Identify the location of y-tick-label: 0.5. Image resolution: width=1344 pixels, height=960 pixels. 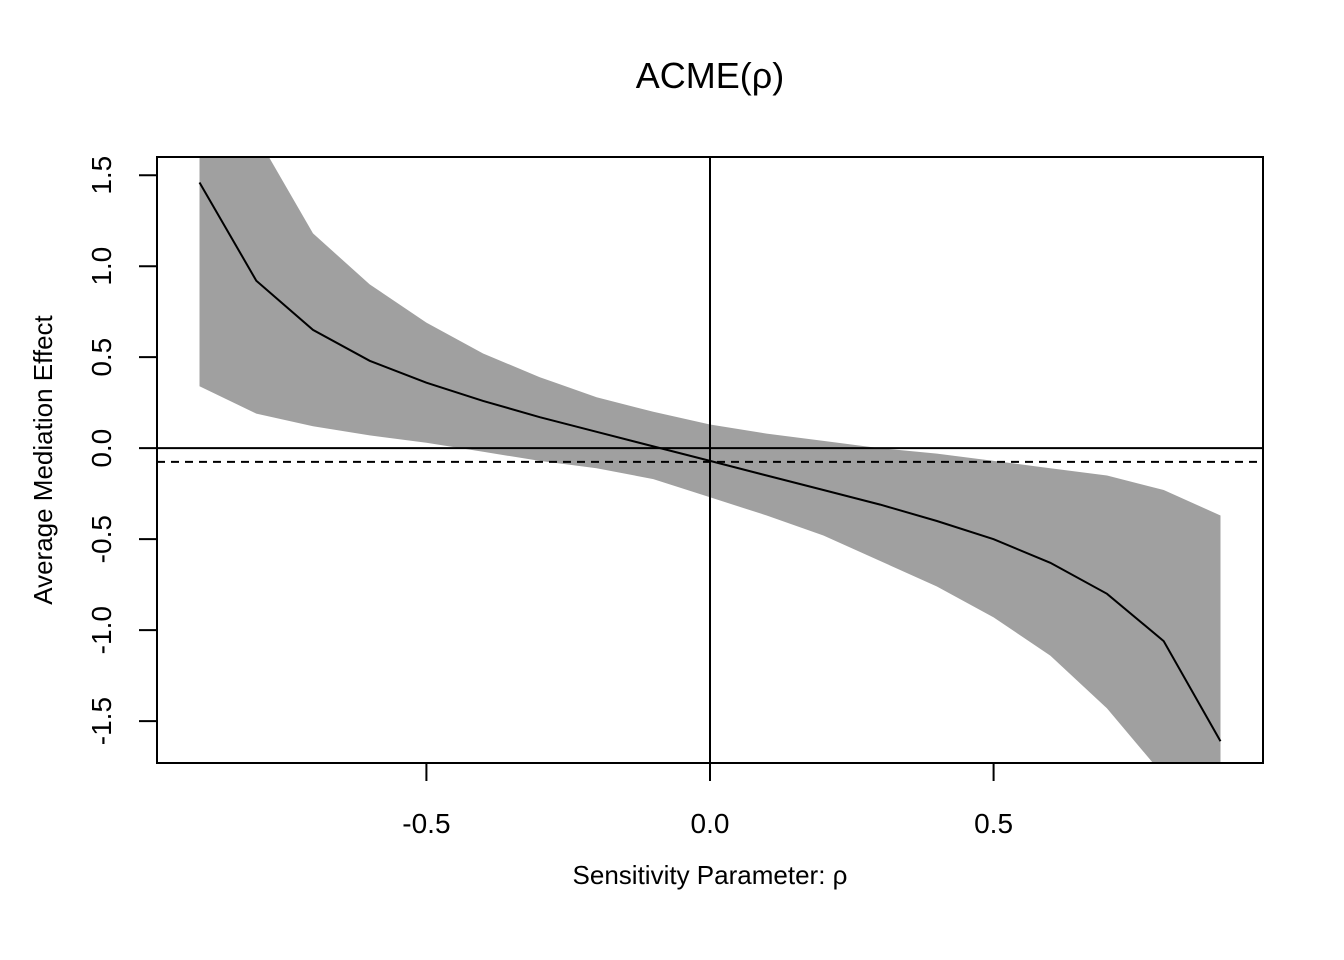
(101, 357).